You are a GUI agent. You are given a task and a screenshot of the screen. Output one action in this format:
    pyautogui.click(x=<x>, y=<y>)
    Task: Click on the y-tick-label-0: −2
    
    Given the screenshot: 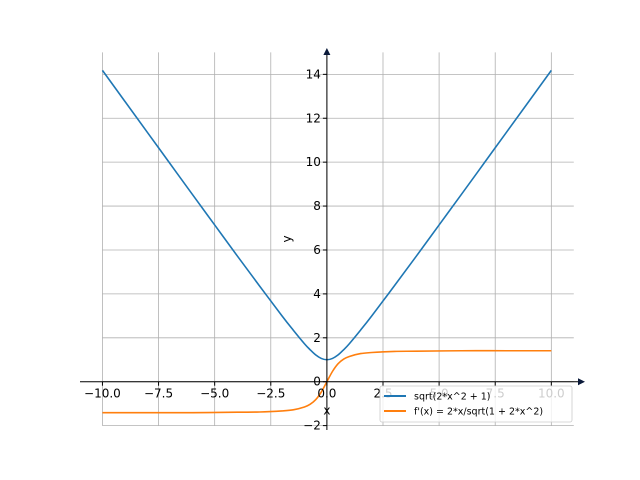 What is the action you would take?
    pyautogui.click(x=312, y=426)
    